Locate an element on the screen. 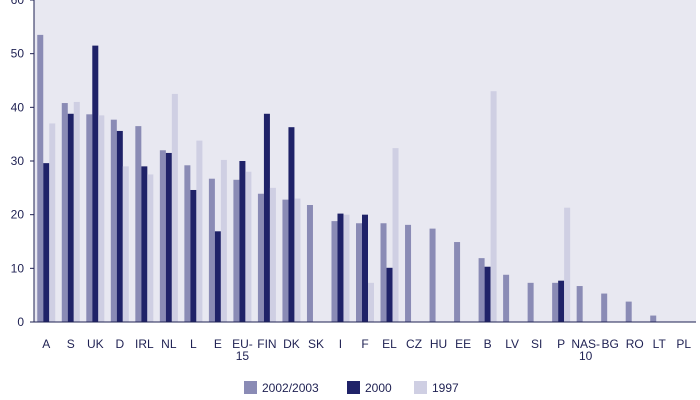 The image size is (700, 400). bar-2000-s is located at coordinates (70, 217).